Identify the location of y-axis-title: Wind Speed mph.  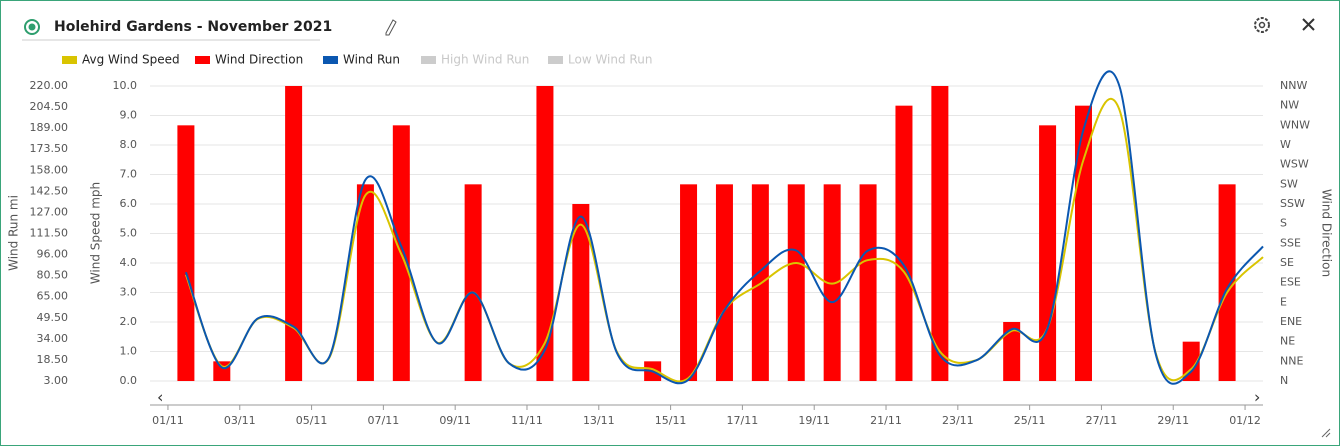
(96, 233).